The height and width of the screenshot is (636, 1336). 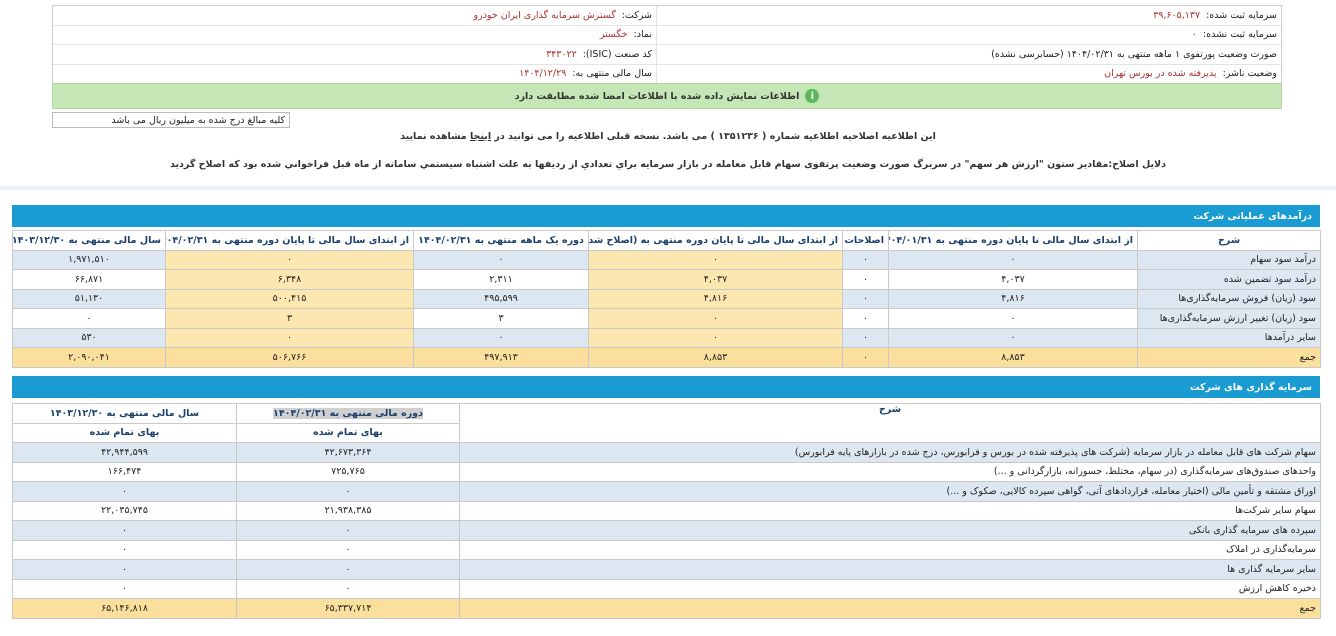 I want to click on column-title: سال مالی منتهی به ۱۴۰۳/۱۲/۳۰, so click(x=124, y=413).